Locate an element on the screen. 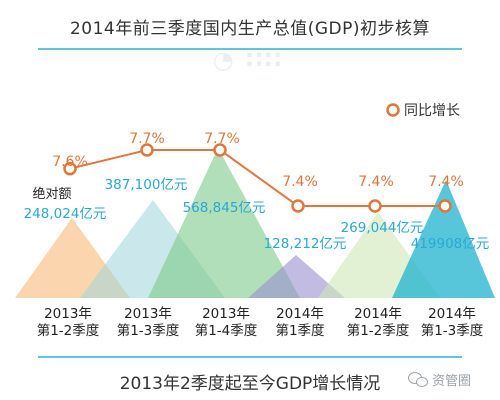 Image resolution: width=500 pixels, height=400 pixels. growth-label: 7.6% is located at coordinates (70, 162).